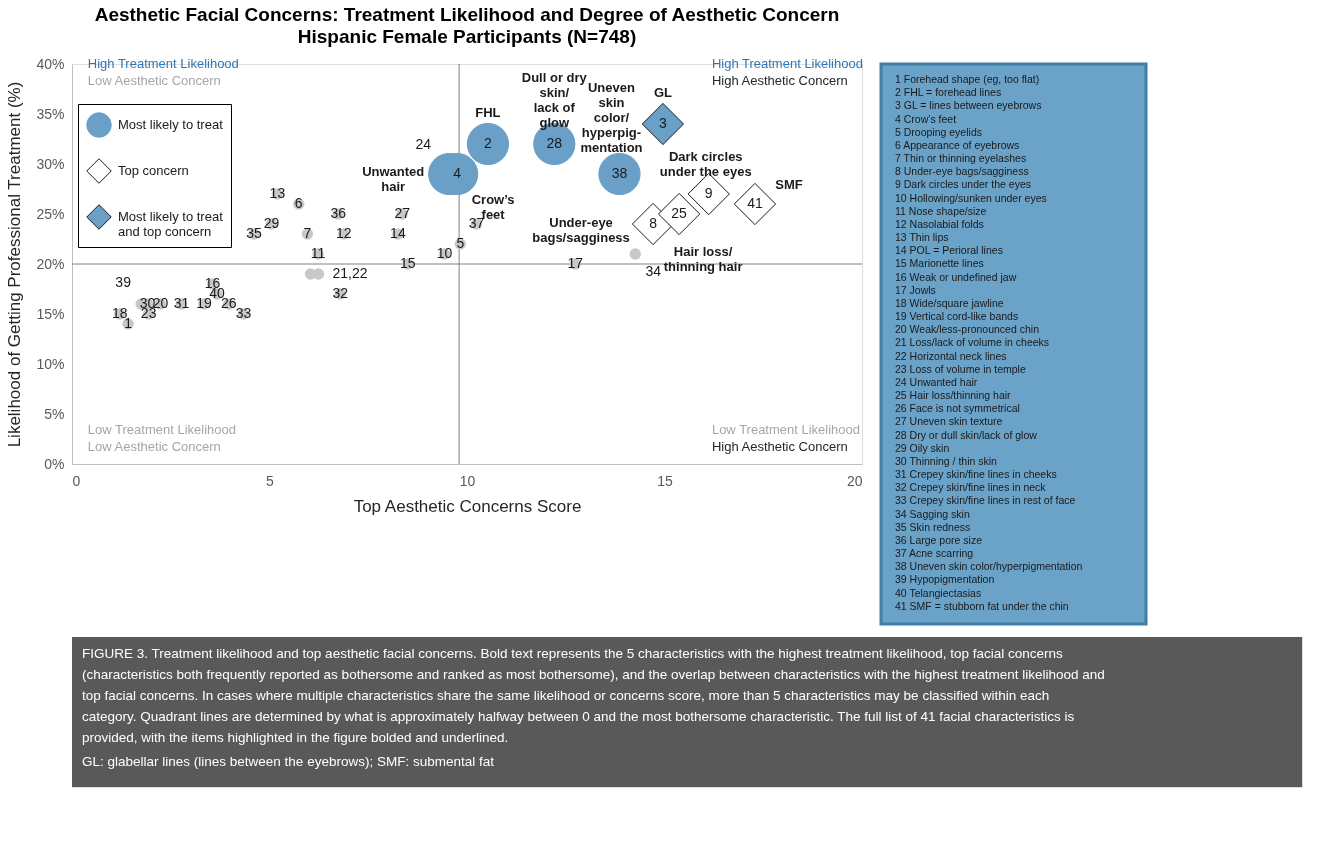 This screenshot has width=1335, height=842. I want to click on caption: FIGURE 3. Treatment likelihood and top aesthetic facial concerns. Bold text represents the 5 characteristics with the highest treatment likelihood, top facial concerns (characteristics both frequently reported as bothersome and ranked as most bothersome), and the overlap between characteristics with the highest treatment likelihood and top facial concerns. In cases where multiple characteristics share the same likelihood or concerns score, more than 5 characteristics may be classified within each category. Quadrant lines are determined by what is approximately halfway between 0 and the most bothersome characteristic. The full list of 41 facial characteristics is provided, with the items highlighted in the figure bolded and underlined., so click(593, 695).